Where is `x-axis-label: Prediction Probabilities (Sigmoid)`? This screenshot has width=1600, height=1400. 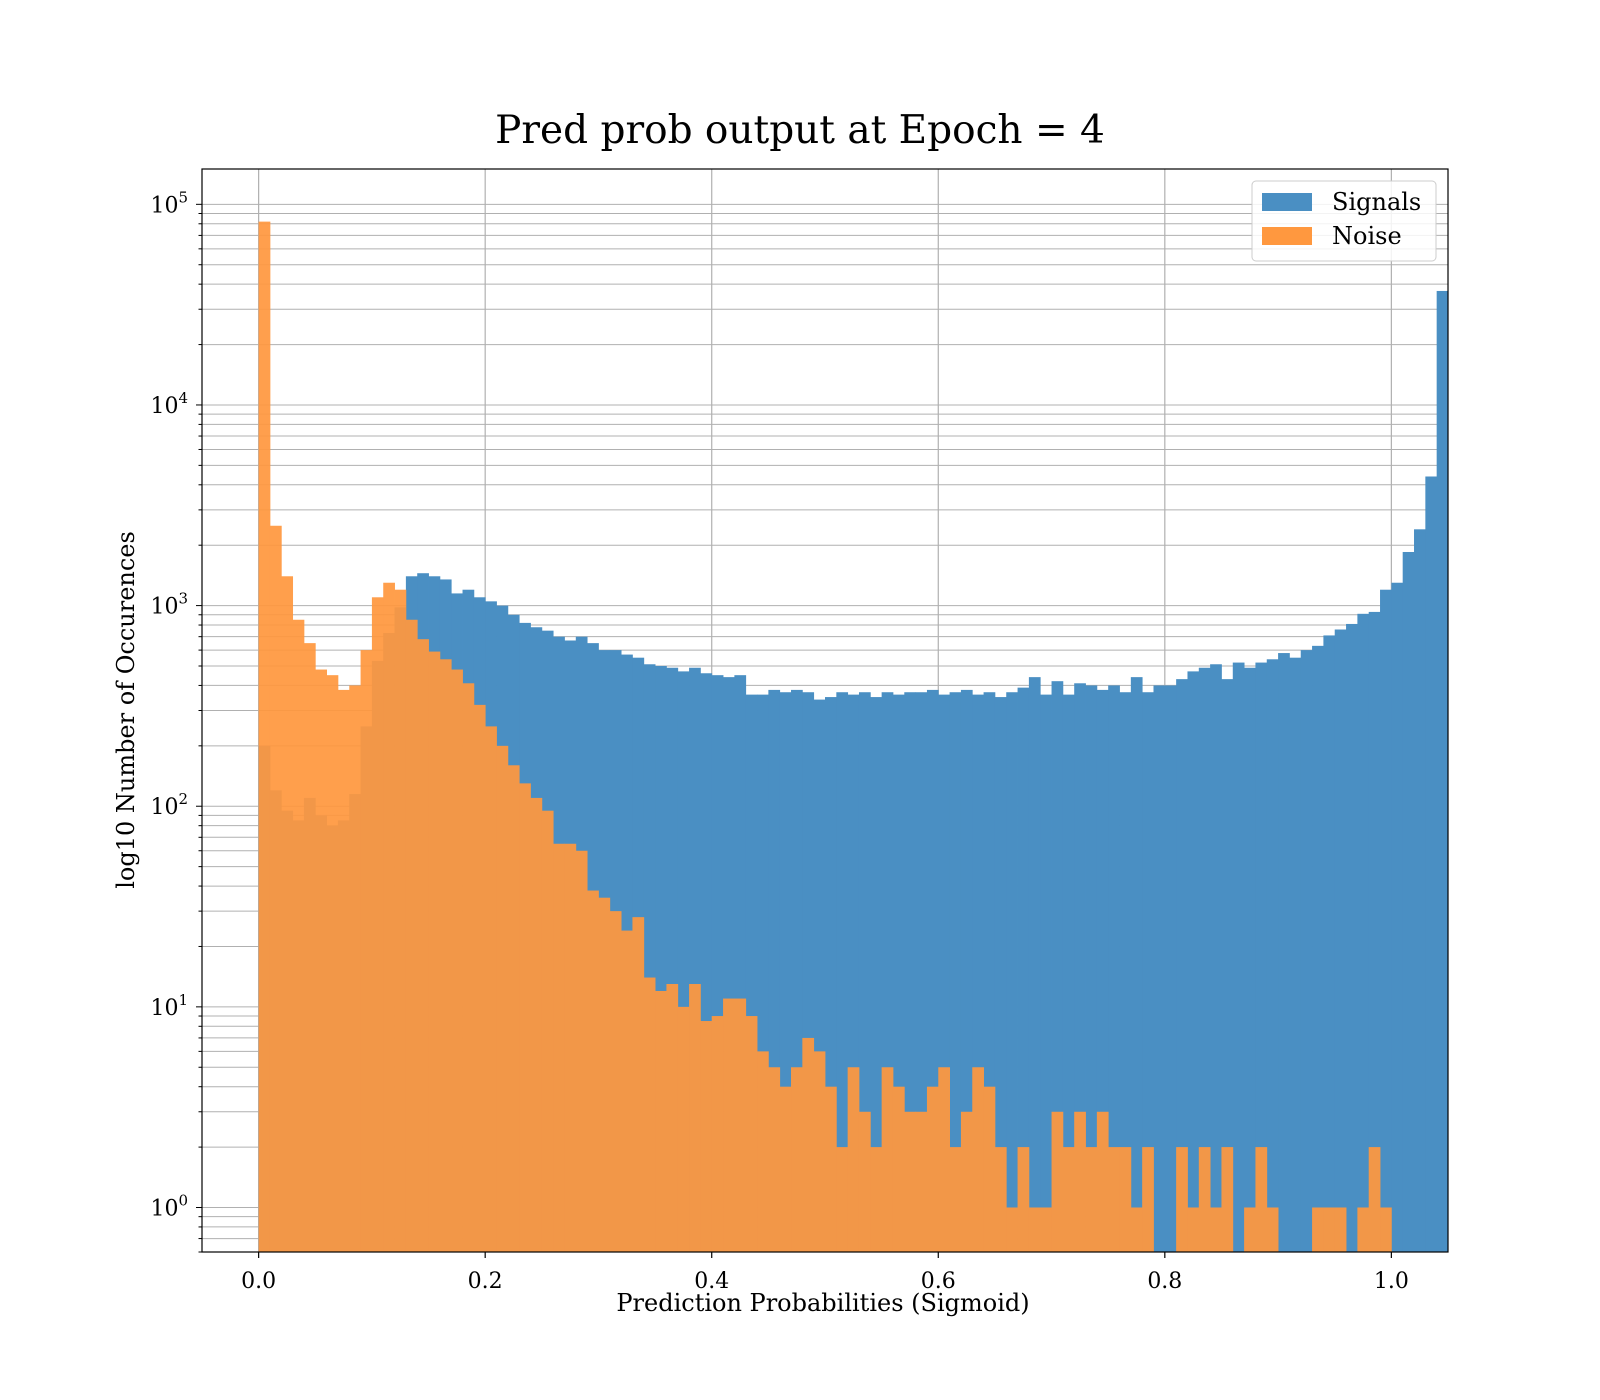
x-axis-label: Prediction Probabilities (Sigmoid) is located at coordinates (822, 1303).